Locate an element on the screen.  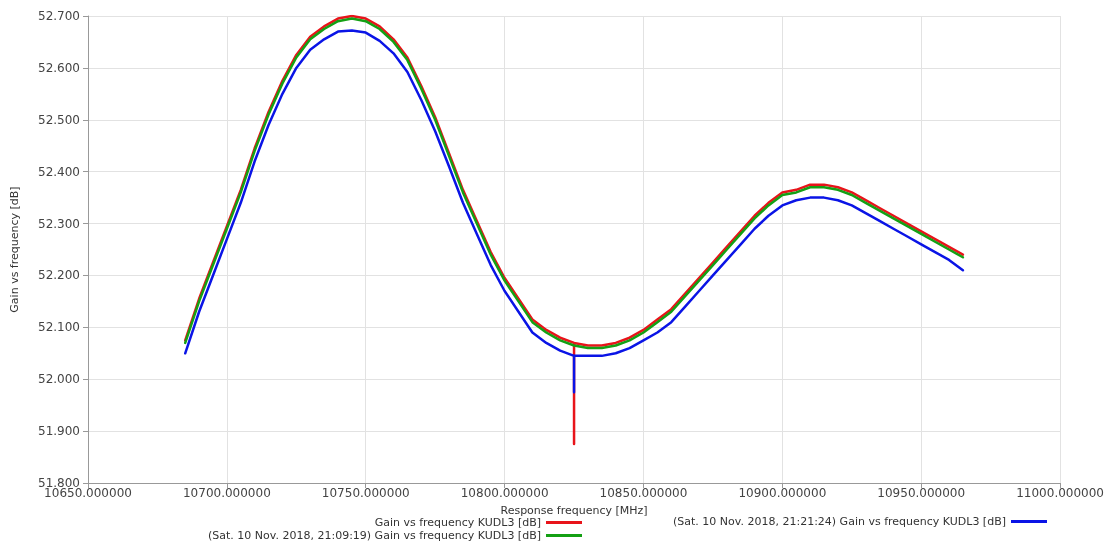
y-tick-label: 52.100 is located at coordinates (59, 327).